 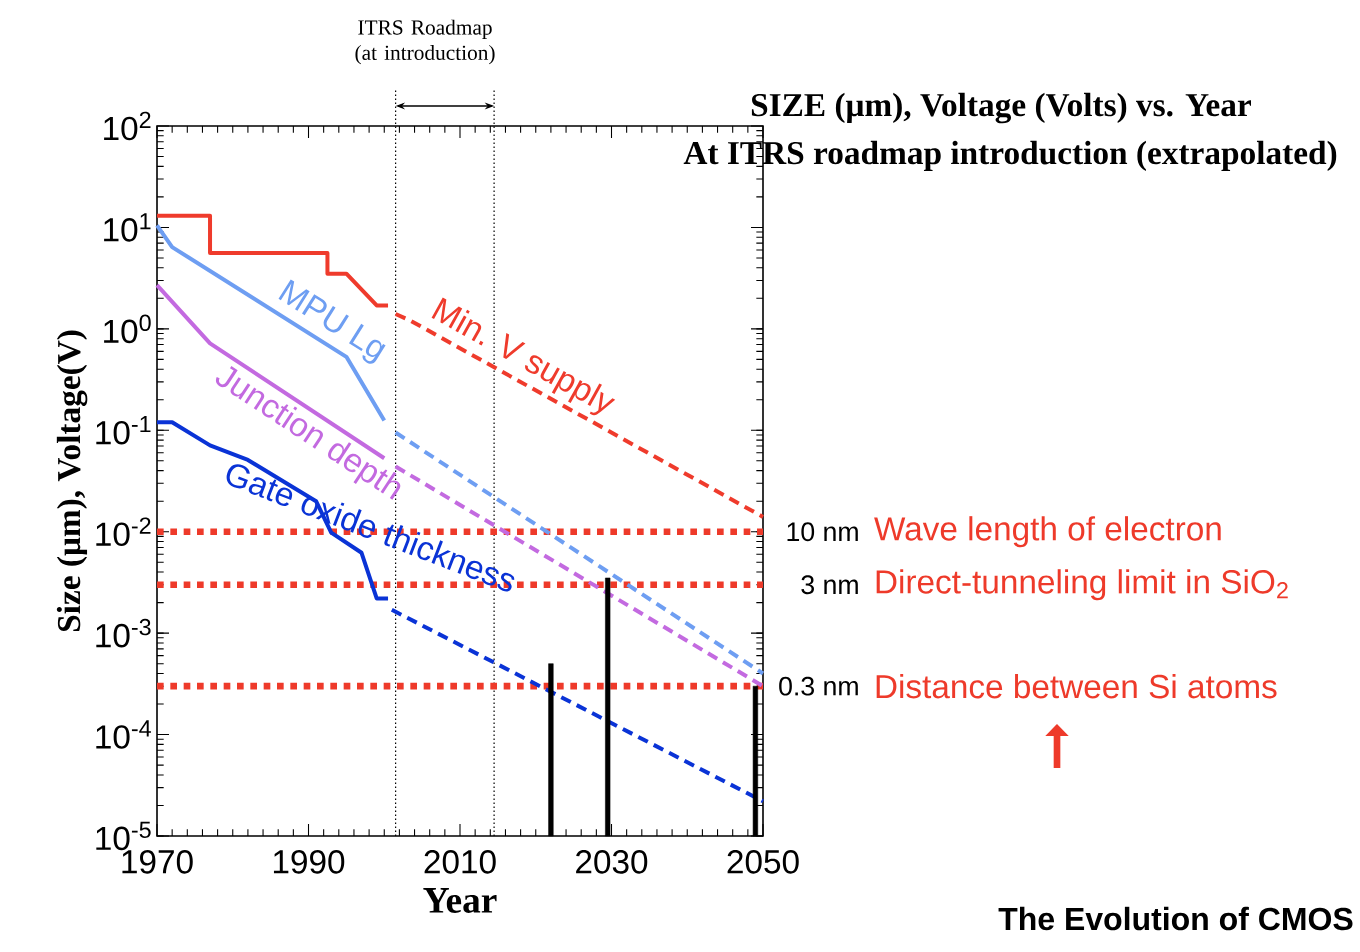 What do you see at coordinates (123, 532) in the screenshot?
I see `y-tick-label: 10$^{-2}$` at bounding box center [123, 532].